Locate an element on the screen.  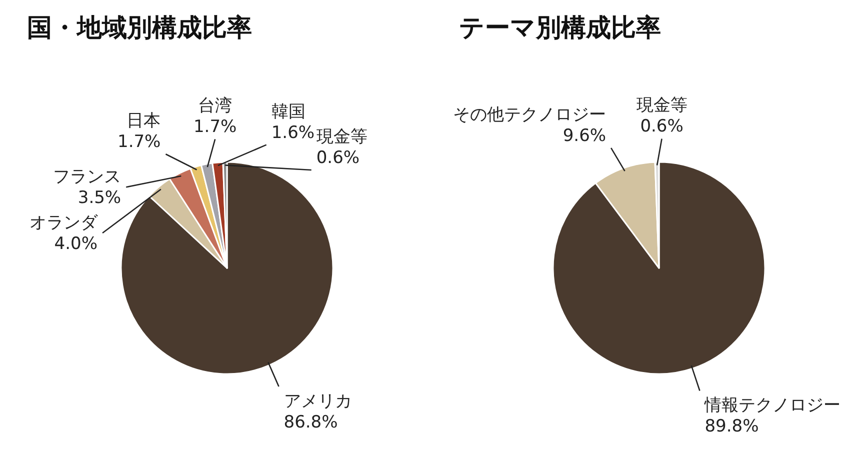
data-label: 4.0% is located at coordinates (76, 244).